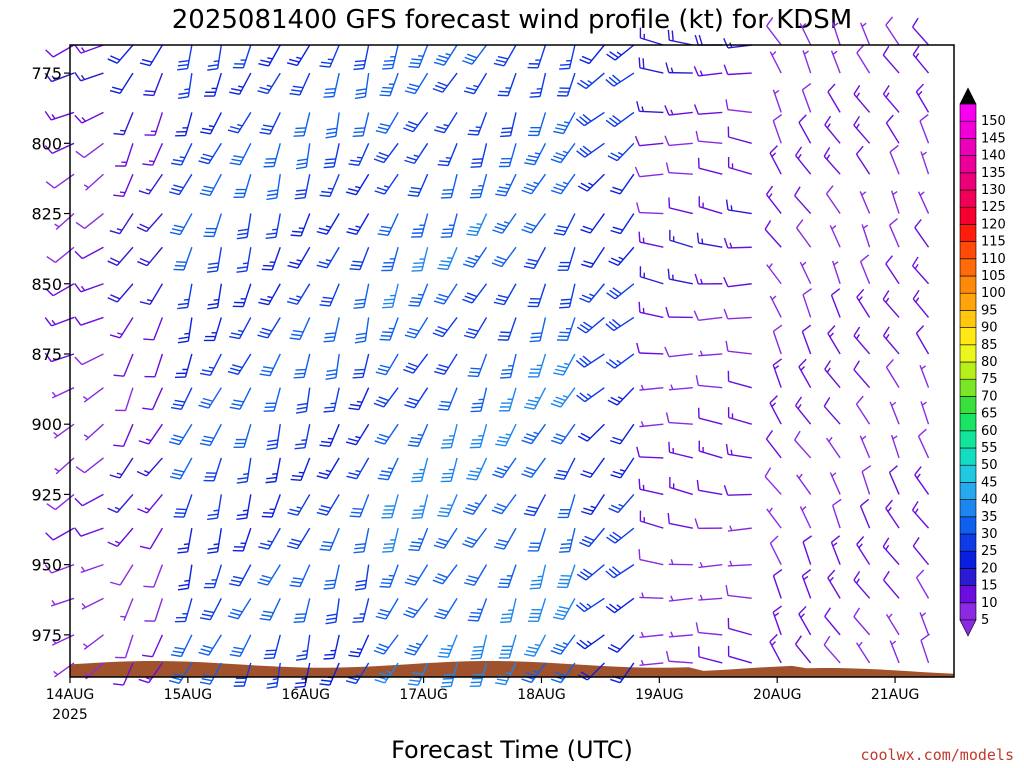 This screenshot has height=768, width=1024. I want to click on colorbar-tick-label: 125, so click(993, 207).